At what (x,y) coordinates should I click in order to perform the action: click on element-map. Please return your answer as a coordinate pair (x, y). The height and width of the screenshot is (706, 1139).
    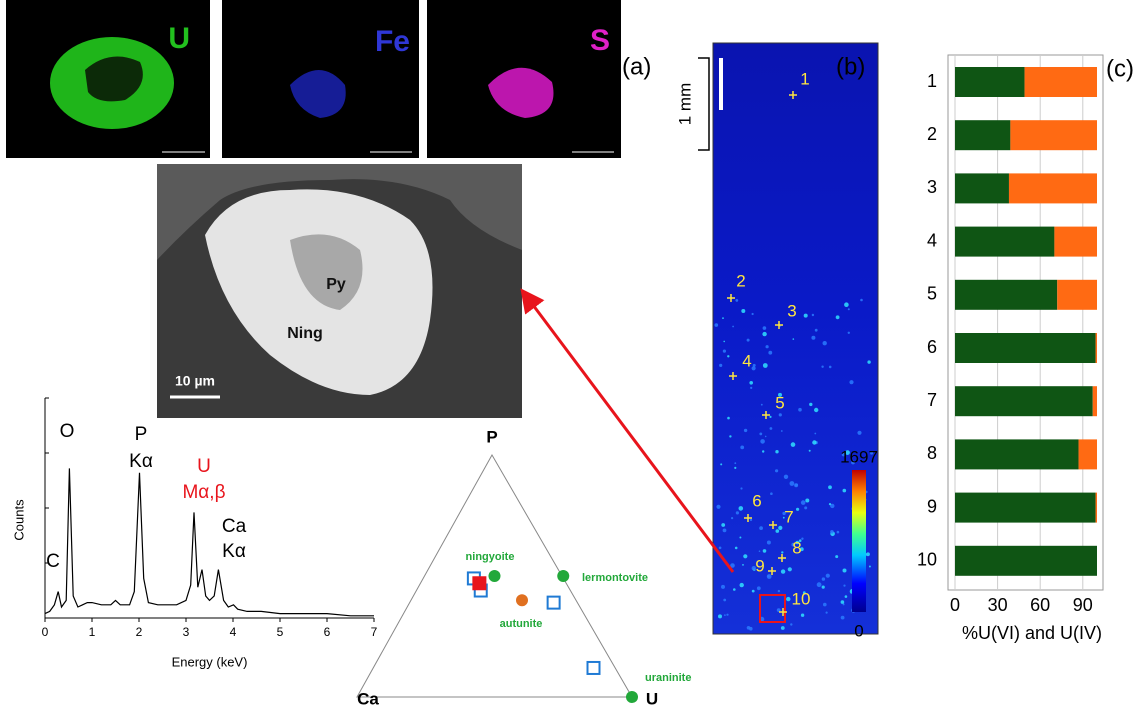
    Looking at the image, I should click on (795, 338).